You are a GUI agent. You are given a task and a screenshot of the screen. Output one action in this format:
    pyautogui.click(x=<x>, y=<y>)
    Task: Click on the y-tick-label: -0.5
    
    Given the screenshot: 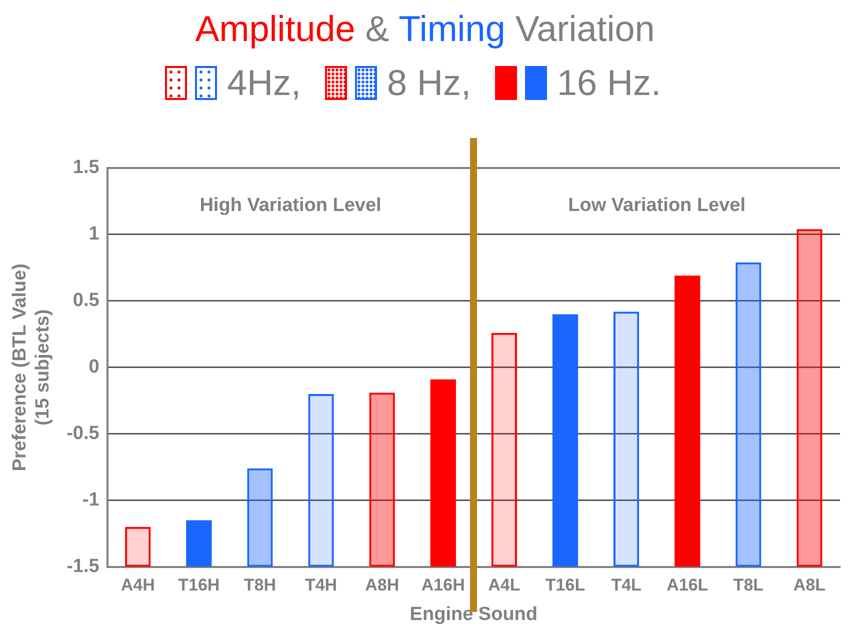 What is the action you would take?
    pyautogui.click(x=83, y=433)
    